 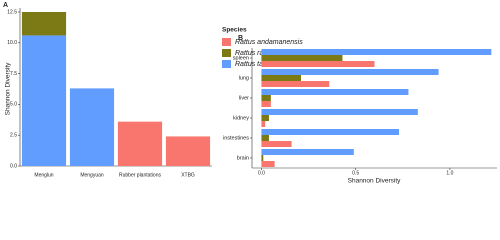 I want to click on x-tick-label: Mengyuan, so click(x=92, y=175).